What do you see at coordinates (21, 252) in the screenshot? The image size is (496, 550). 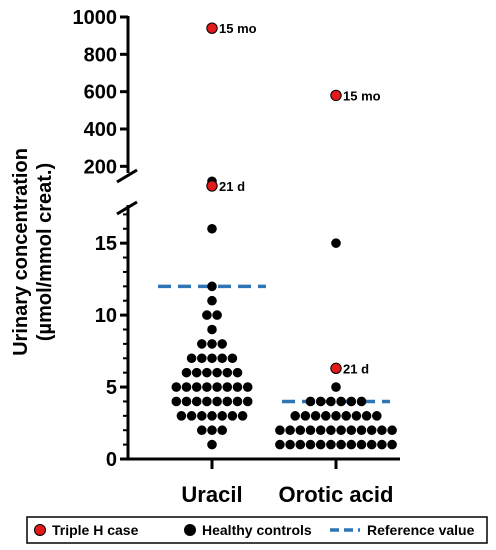 I see `y-axis-title-line-1: Urinary concentration` at bounding box center [21, 252].